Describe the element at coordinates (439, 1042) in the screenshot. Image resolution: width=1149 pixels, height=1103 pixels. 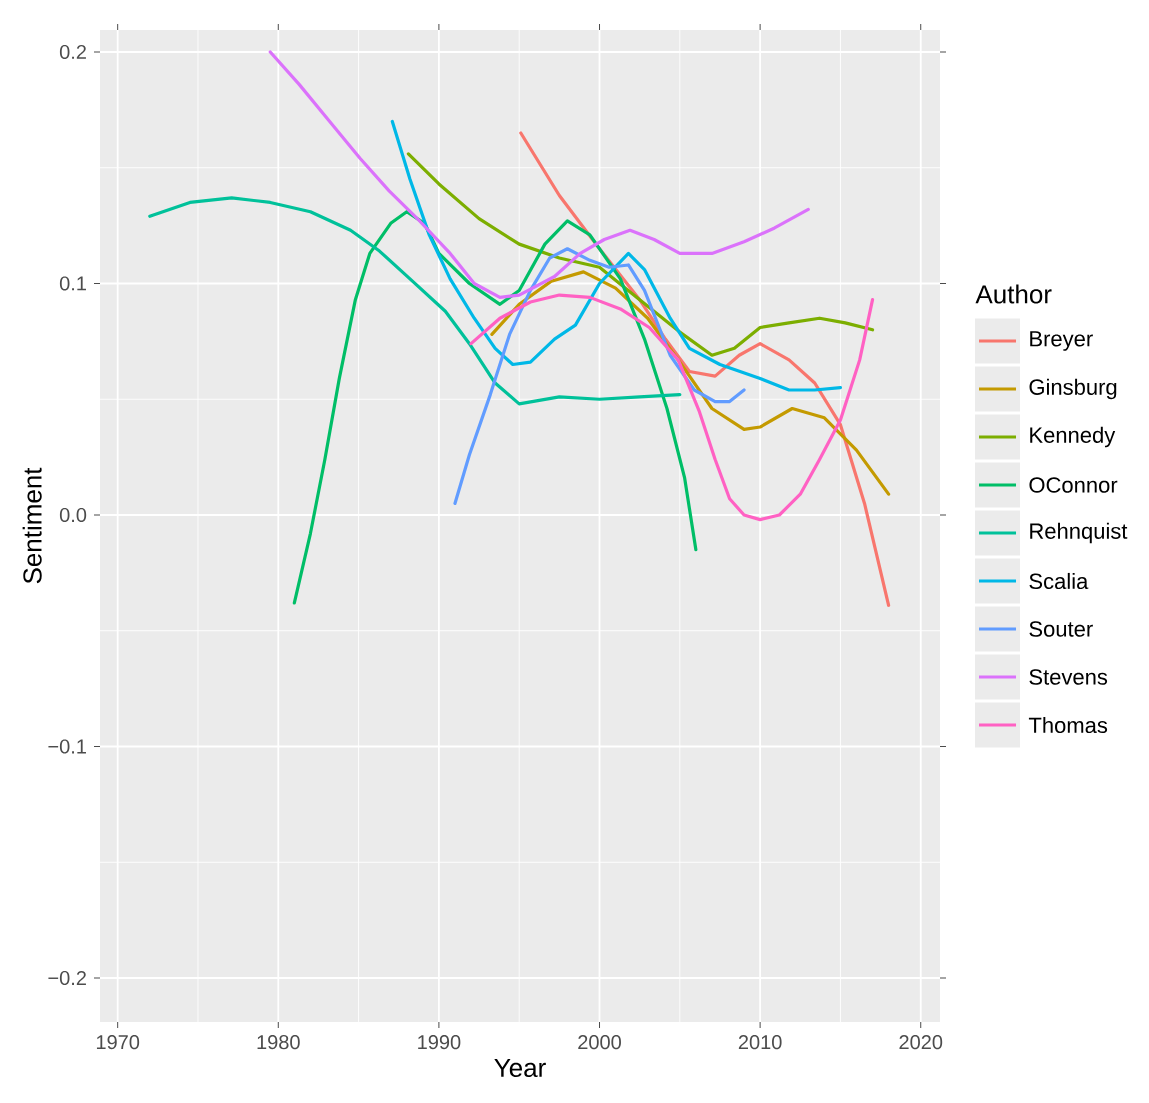
I see `x-tick-label: 1990` at that location.